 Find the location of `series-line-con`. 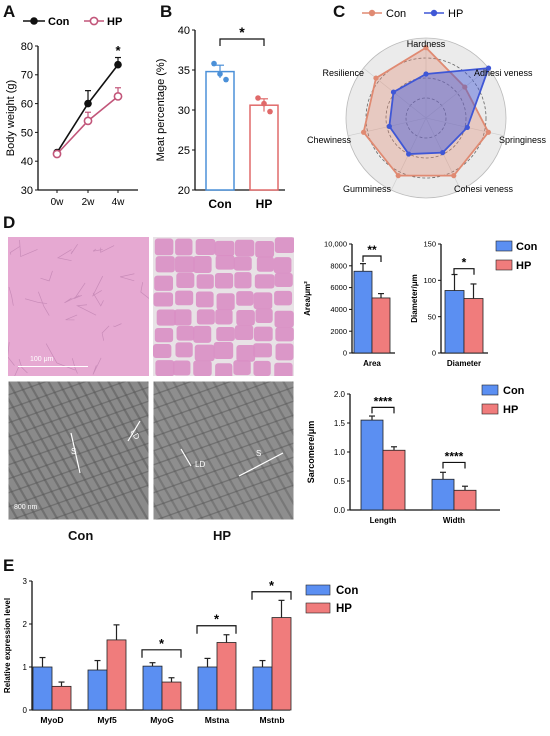

series-line-con is located at coordinates (87, 108).